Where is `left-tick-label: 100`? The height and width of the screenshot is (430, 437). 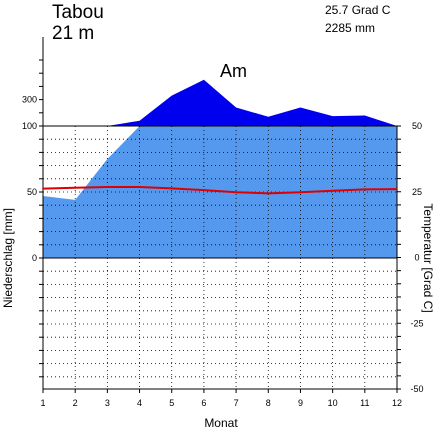 left-tick-label: 100 is located at coordinates (29, 126).